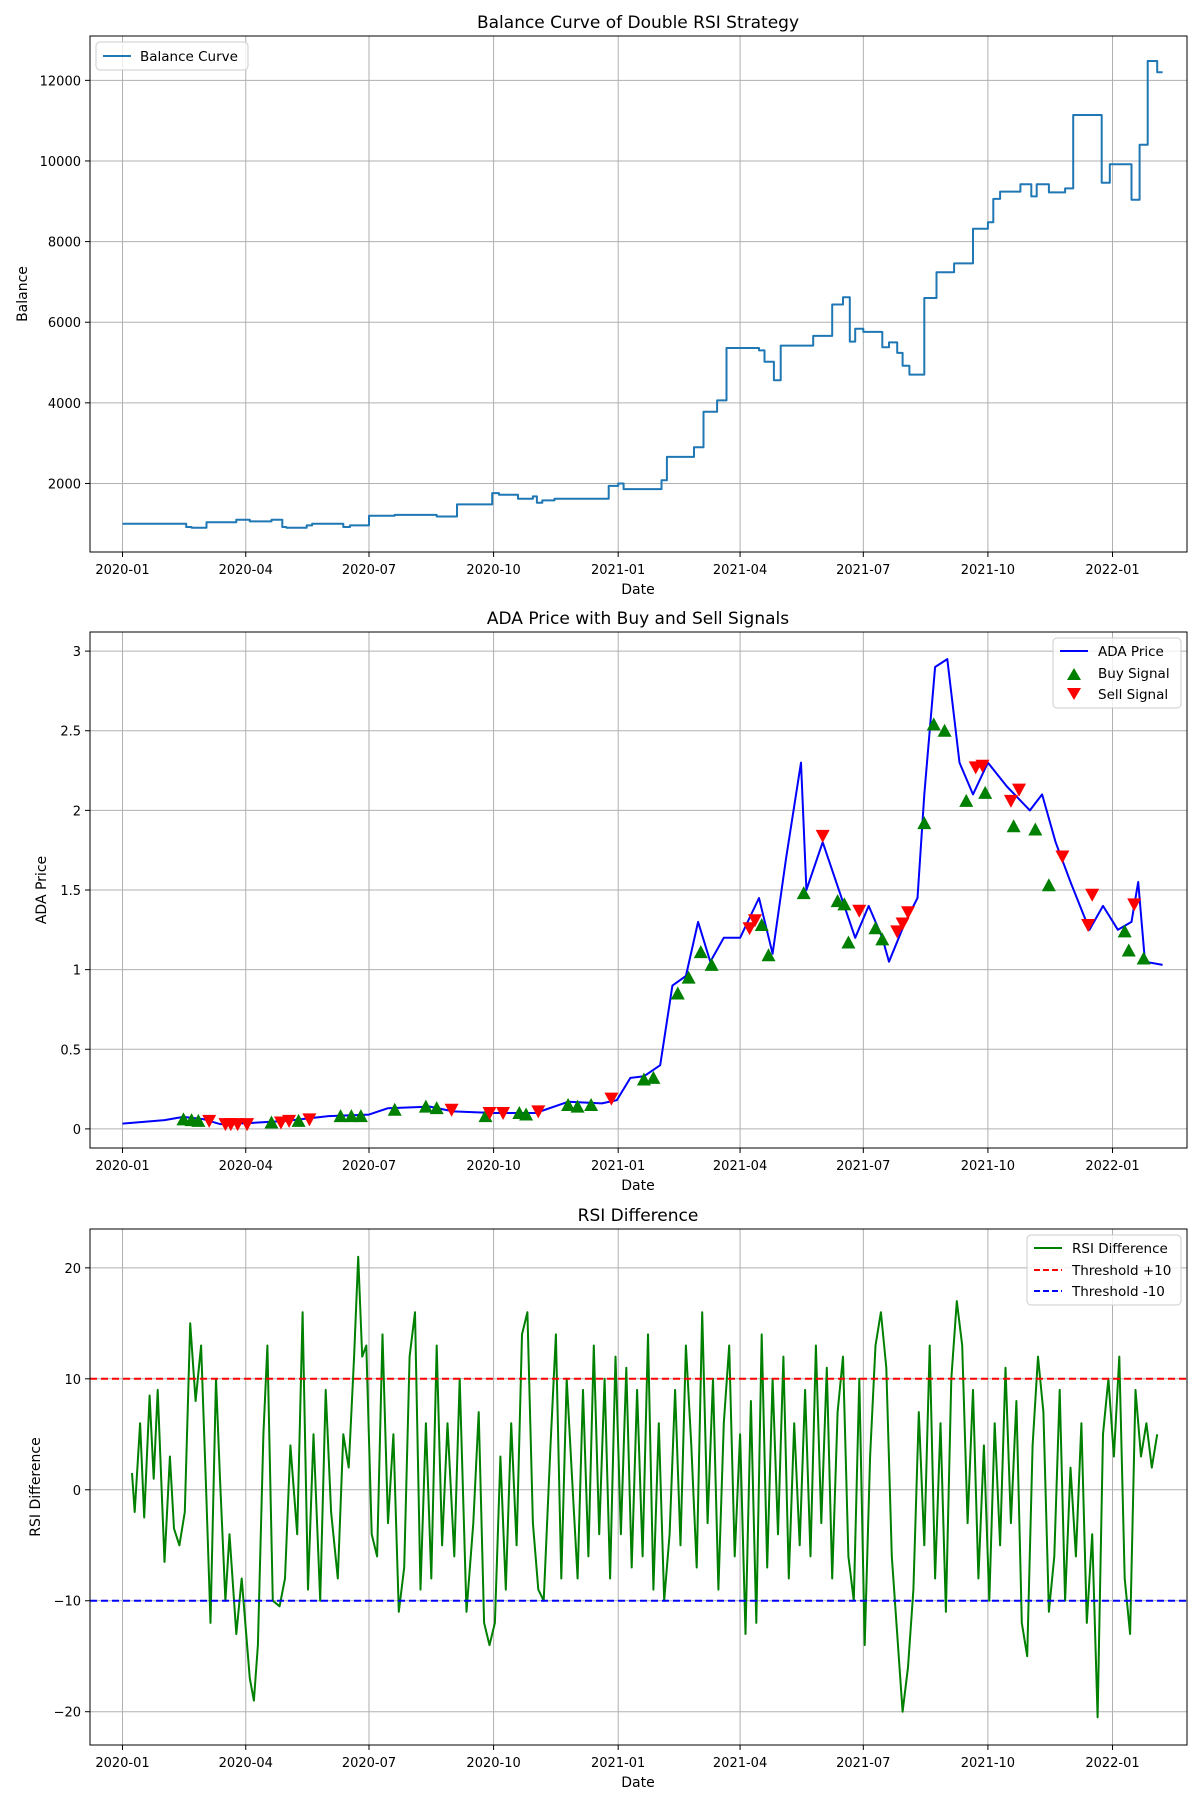 The width and height of the screenshot is (1200, 1800). I want to click on rsi-legend-label-plus: Threshold +10, so click(1121, 1271).